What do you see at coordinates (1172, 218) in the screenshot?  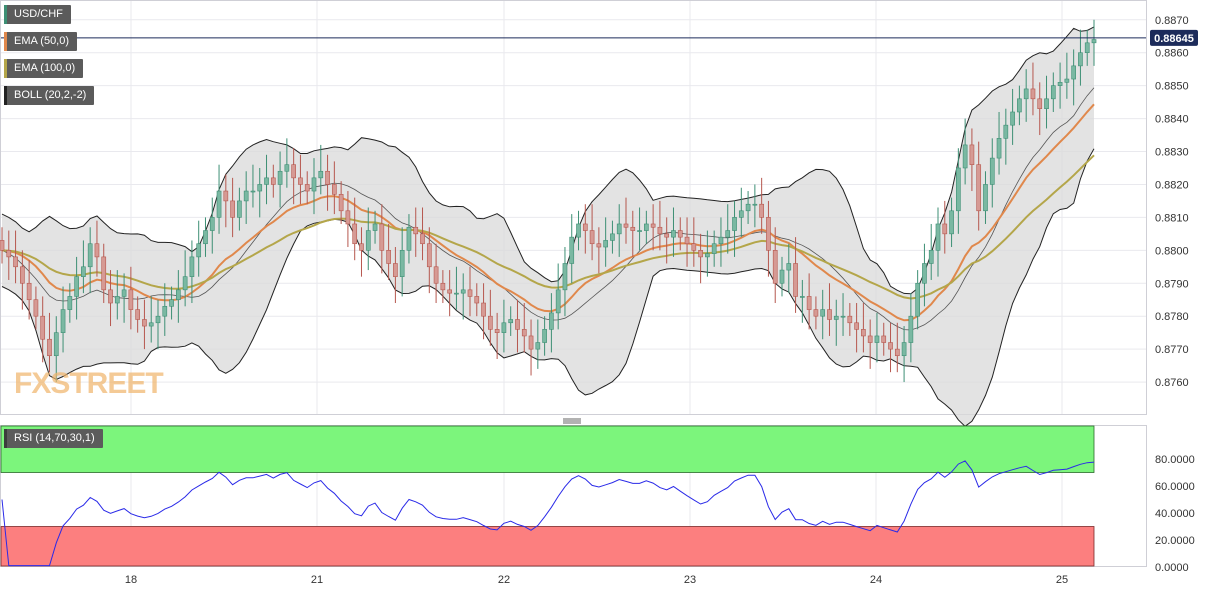 I see `y-tick-label: 0.8810` at bounding box center [1172, 218].